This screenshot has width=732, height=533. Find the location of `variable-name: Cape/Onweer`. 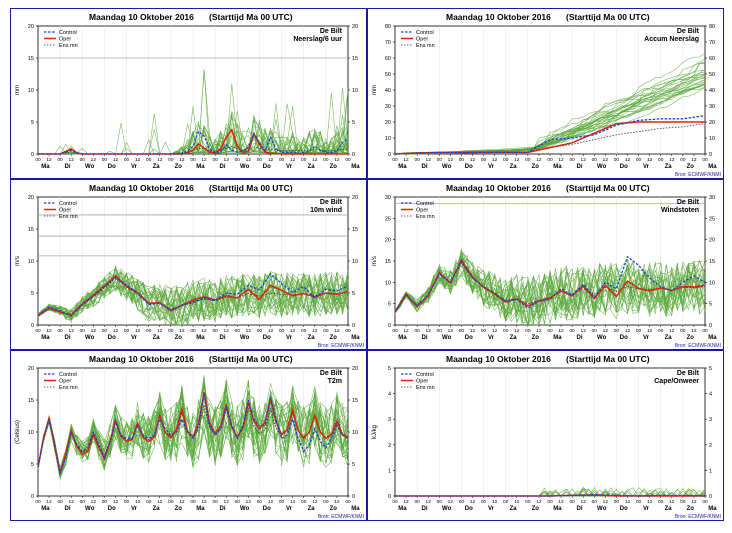

variable-name: Cape/Onweer is located at coordinates (676, 381).